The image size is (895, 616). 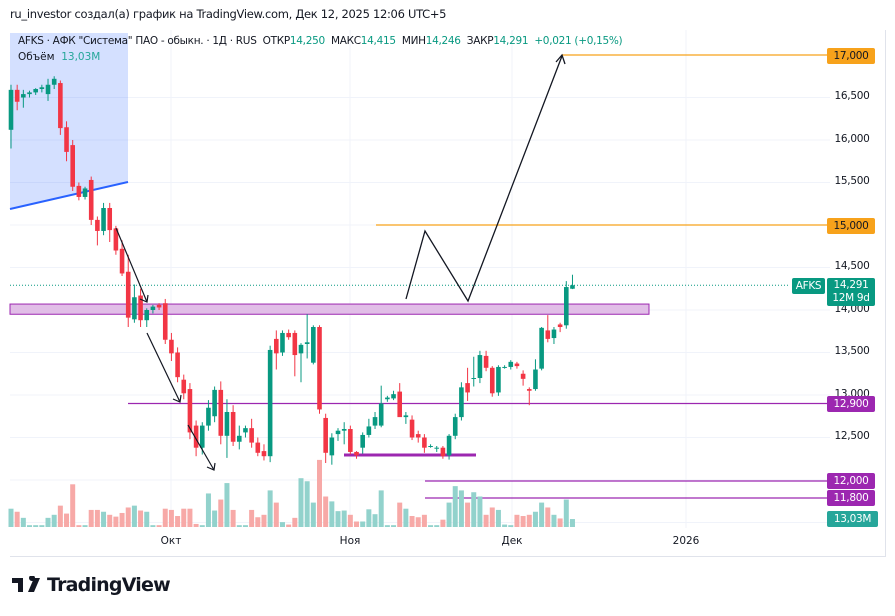 What do you see at coordinates (511, 41) in the screenshot?
I see `close-value: 14,291` at bounding box center [511, 41].